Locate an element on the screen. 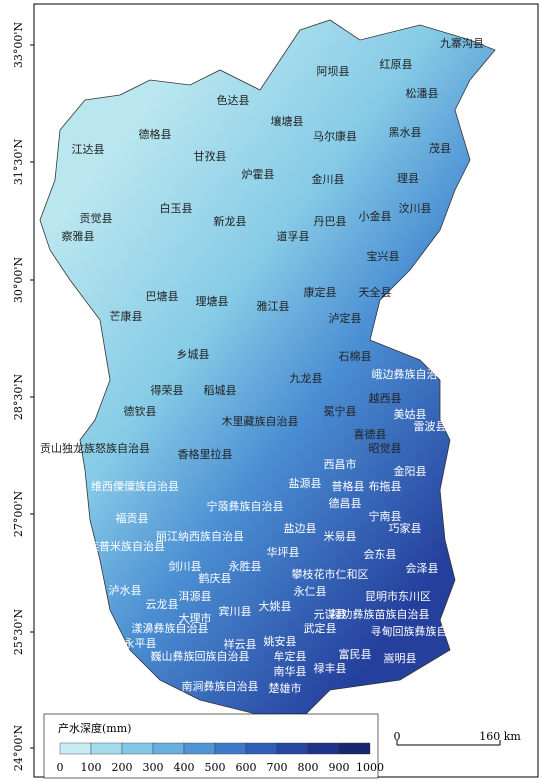 This screenshot has height=781, width=542. county-label: 壤塘县 is located at coordinates (287, 121).